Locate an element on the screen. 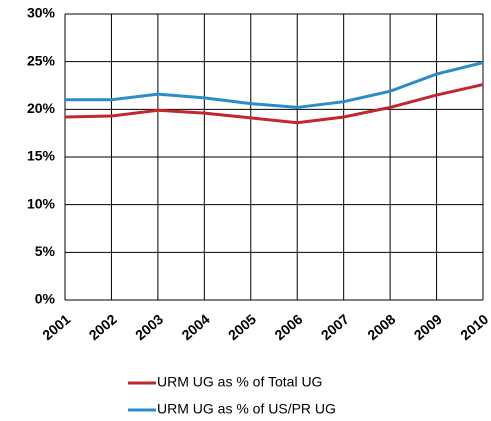  x-tick-label: 2010 is located at coordinates (474, 327).